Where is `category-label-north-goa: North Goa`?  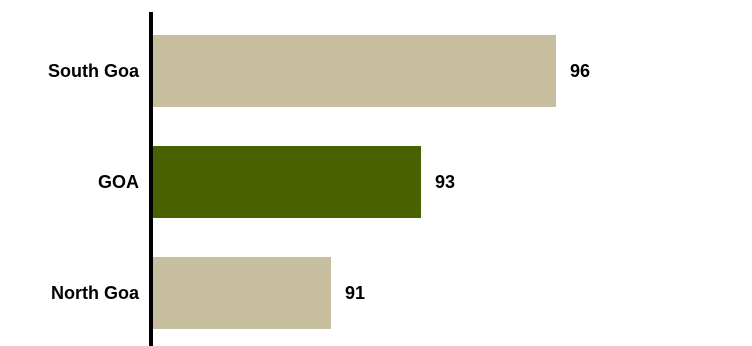
category-label-north-goa: North Goa is located at coordinates (95, 293).